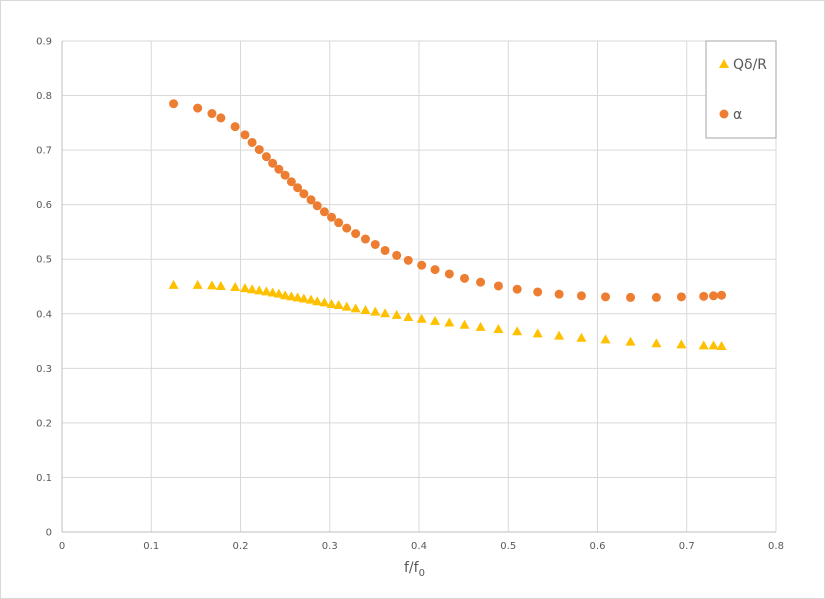  Describe the element at coordinates (49, 533) in the screenshot. I see `y-tick-label: 0` at that location.